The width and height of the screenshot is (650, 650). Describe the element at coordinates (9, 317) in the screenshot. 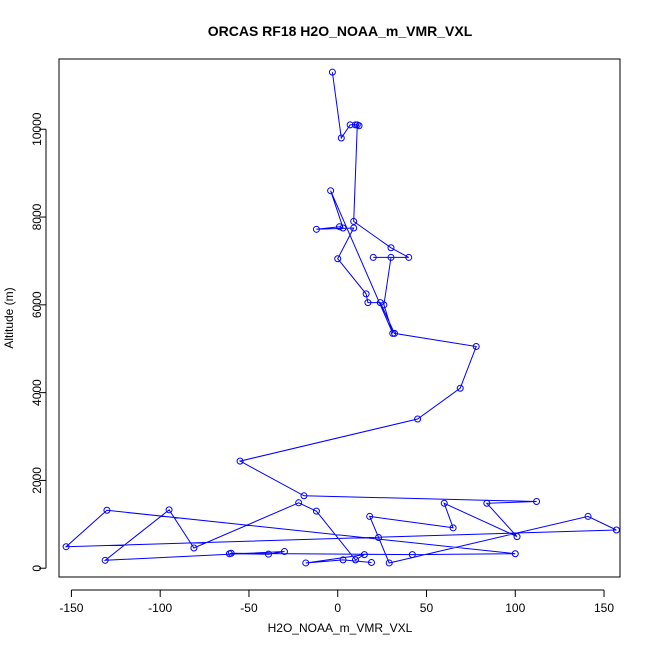

I see `y-axis-label: Altitude (m)` at that location.